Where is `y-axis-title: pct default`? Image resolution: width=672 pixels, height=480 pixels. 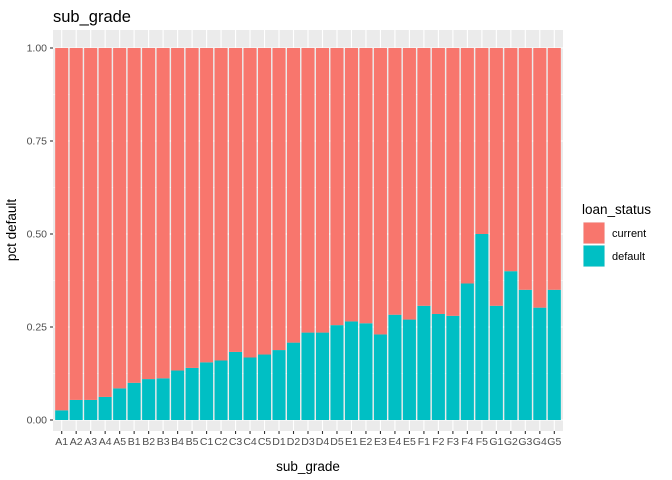 y-axis-title: pct default is located at coordinates (11, 230).